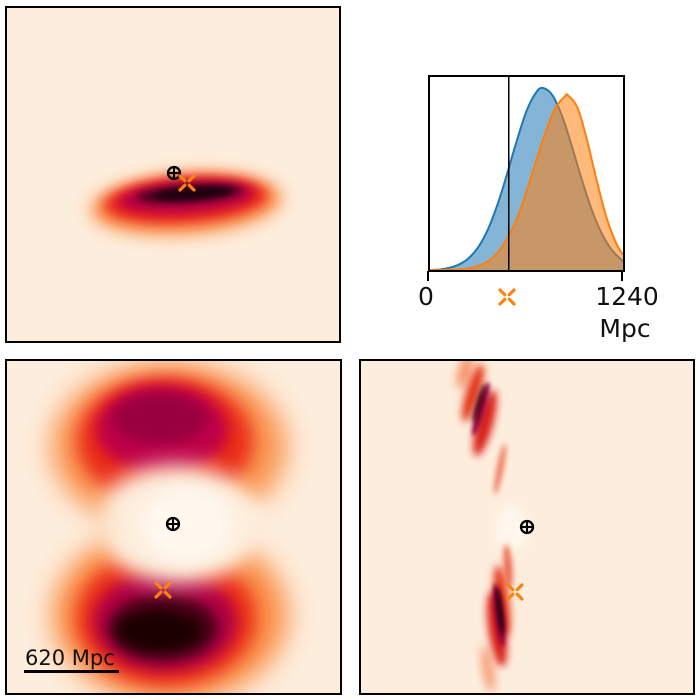 This screenshot has width=700, height=700. What do you see at coordinates (426, 296) in the screenshot?
I see `x-tick-label-0: 0` at bounding box center [426, 296].